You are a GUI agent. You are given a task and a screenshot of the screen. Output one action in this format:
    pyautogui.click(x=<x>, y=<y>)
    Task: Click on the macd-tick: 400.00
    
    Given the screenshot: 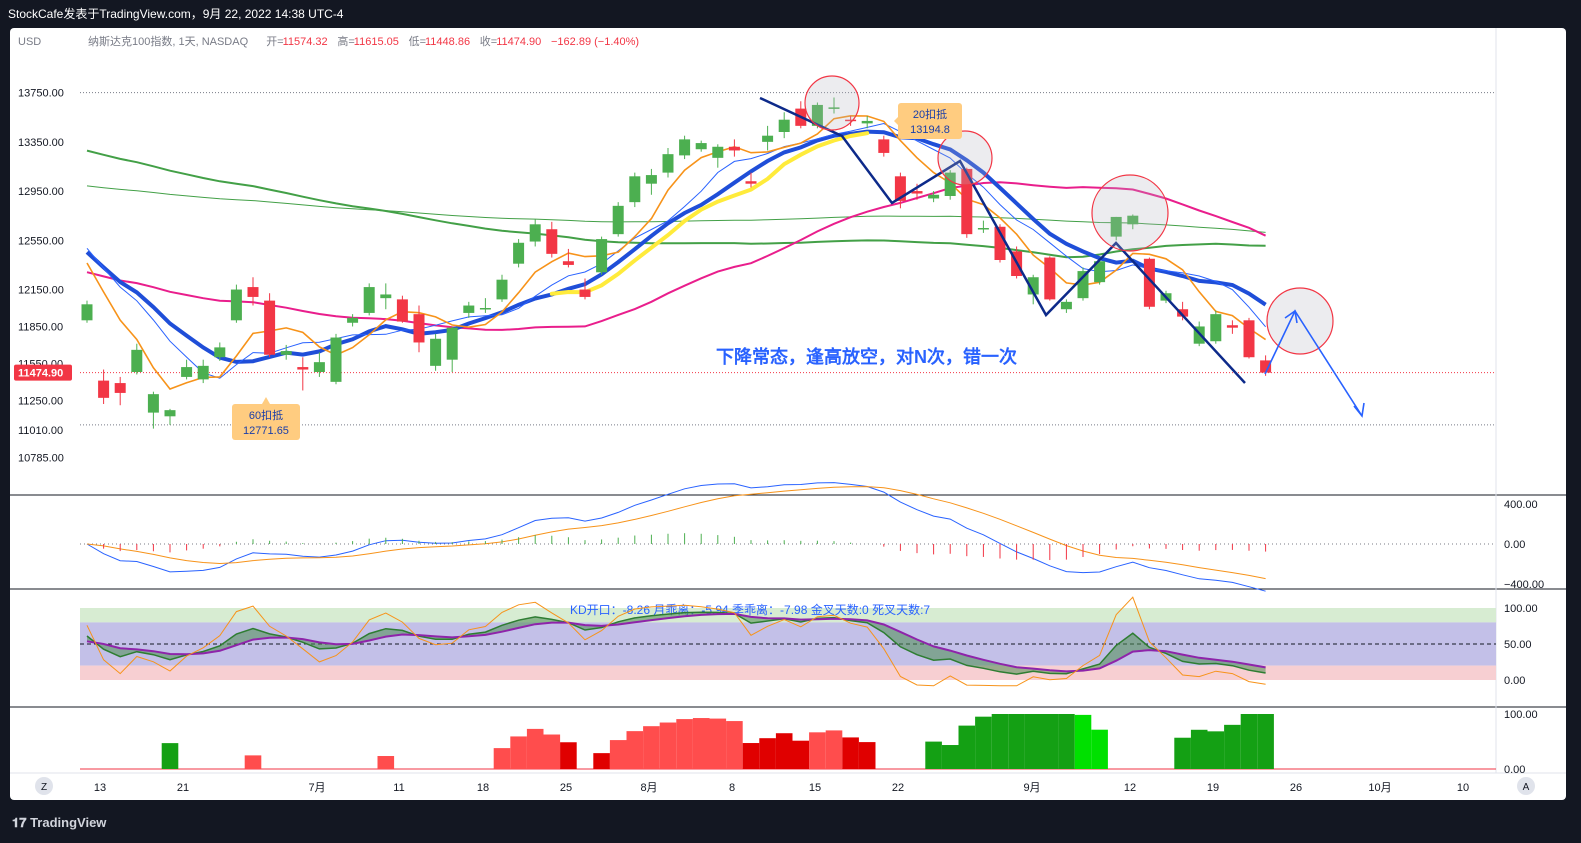 What is the action you would take?
    pyautogui.click(x=1521, y=505)
    